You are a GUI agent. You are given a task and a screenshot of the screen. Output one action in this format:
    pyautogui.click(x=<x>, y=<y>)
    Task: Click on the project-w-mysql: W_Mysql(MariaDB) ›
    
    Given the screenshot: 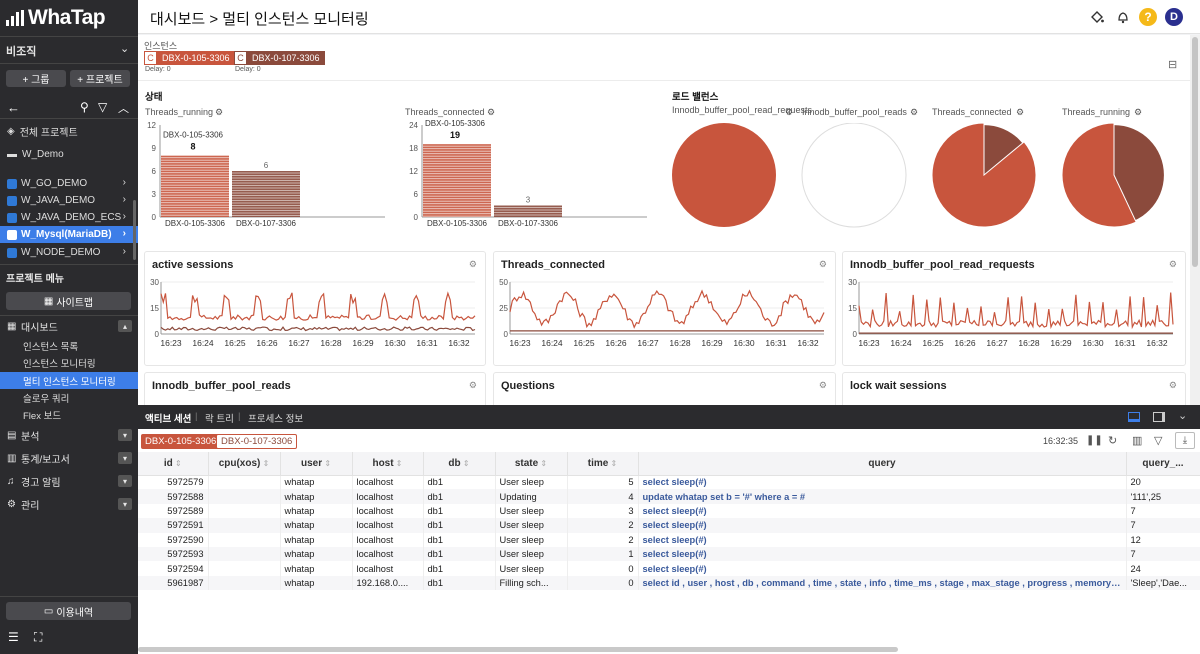 What is the action you would take?
    pyautogui.click(x=69, y=234)
    